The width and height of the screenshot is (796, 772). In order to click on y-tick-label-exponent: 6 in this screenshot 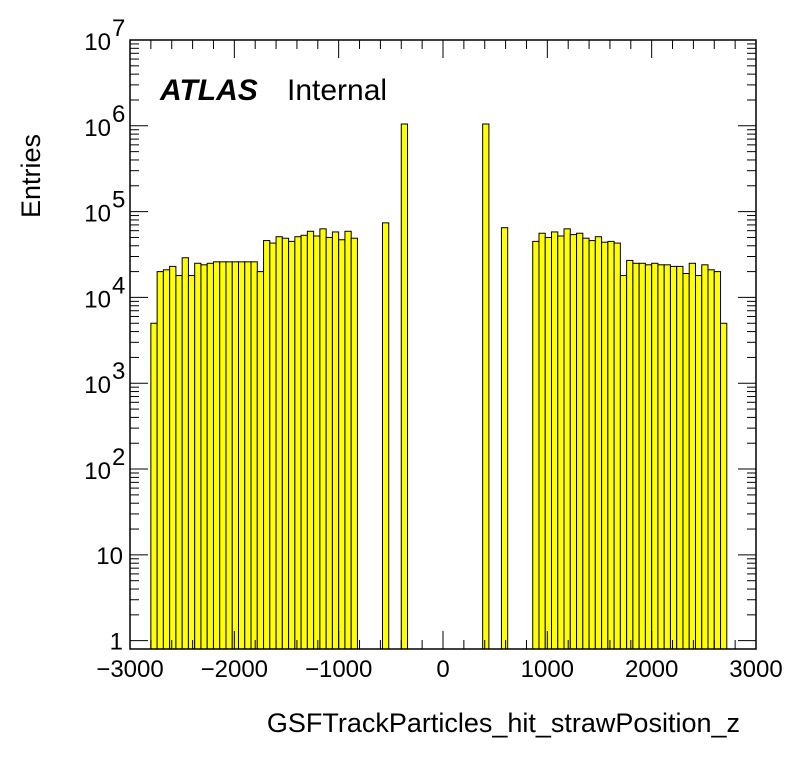, I will do `click(118, 114)`.